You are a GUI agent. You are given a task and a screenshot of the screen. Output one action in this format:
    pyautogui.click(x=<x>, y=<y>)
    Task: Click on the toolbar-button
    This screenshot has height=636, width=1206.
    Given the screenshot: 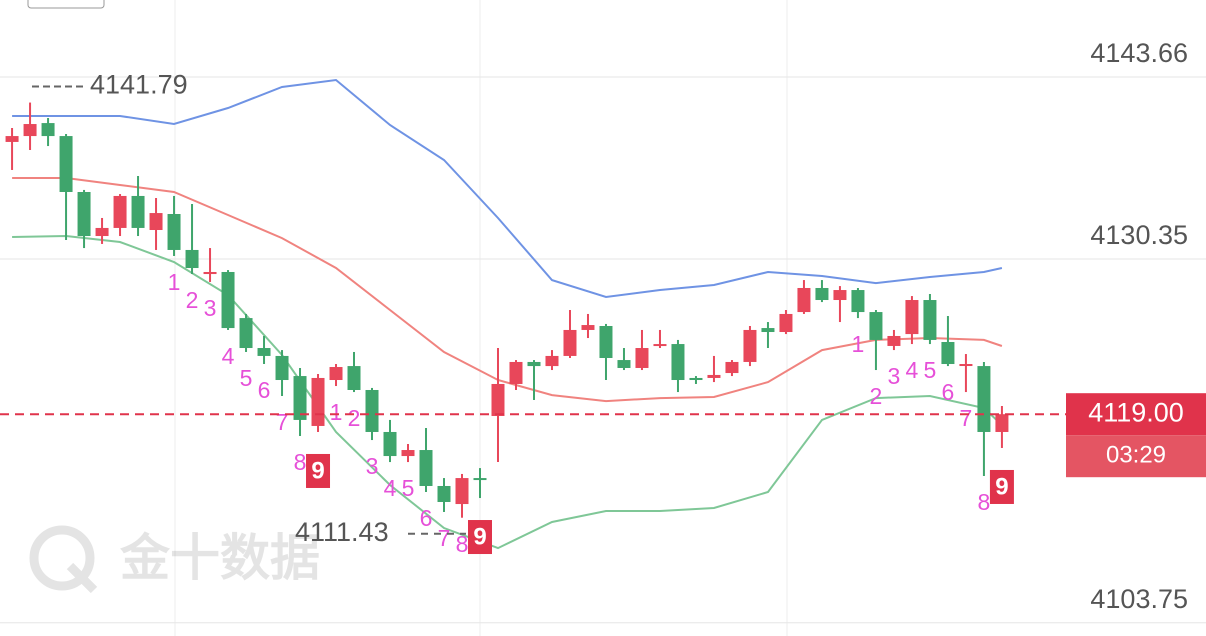 What is the action you would take?
    pyautogui.click(x=66, y=4)
    